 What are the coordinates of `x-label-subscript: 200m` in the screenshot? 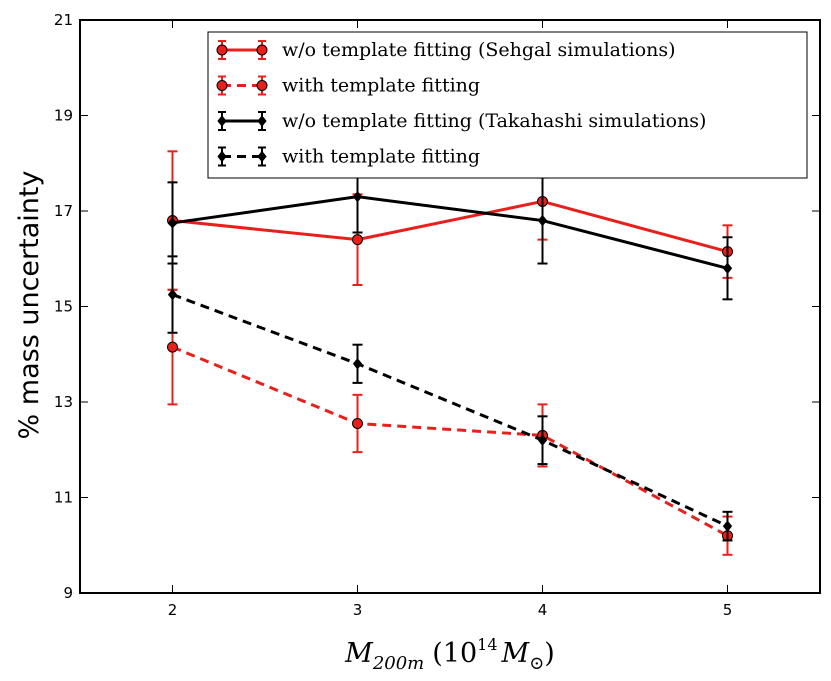 It's located at (398, 663).